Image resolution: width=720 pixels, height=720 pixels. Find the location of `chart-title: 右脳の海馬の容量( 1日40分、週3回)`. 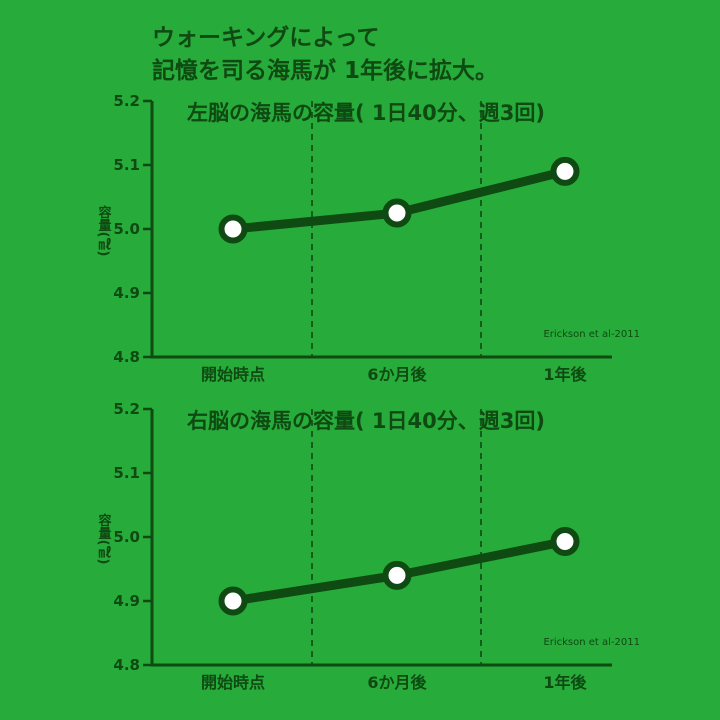

chart-title: 右脳の海馬の容量( 1日40分、週3回) is located at coordinates (366, 421).